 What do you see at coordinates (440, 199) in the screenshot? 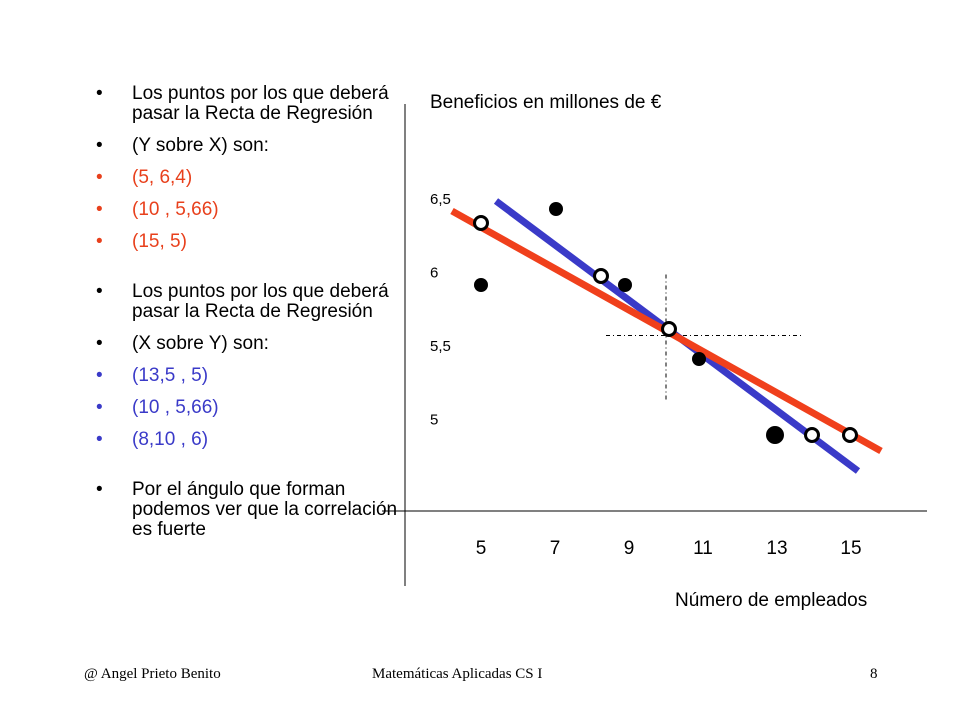
I see `y-tick-label: 6,5` at bounding box center [440, 199].